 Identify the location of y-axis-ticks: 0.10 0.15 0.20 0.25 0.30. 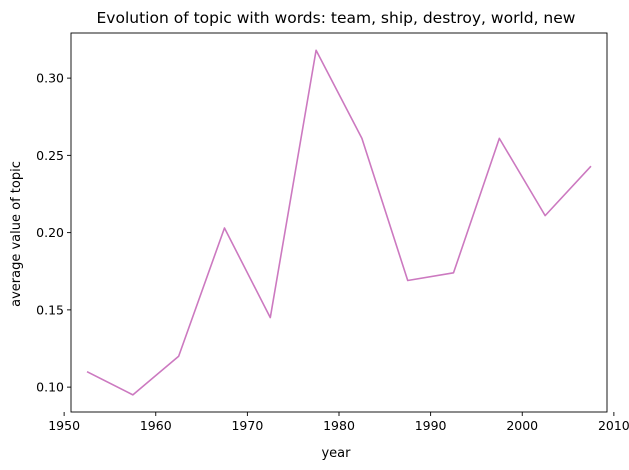
(53, 233).